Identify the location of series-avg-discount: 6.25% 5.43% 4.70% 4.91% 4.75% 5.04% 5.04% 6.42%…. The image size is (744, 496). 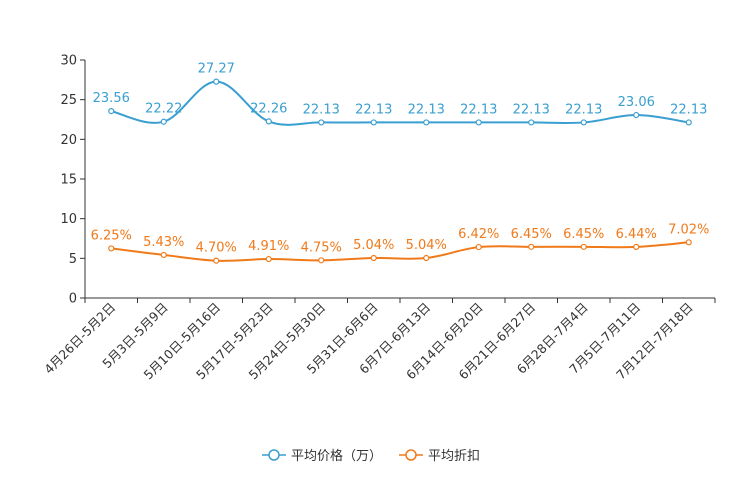
(400, 243).